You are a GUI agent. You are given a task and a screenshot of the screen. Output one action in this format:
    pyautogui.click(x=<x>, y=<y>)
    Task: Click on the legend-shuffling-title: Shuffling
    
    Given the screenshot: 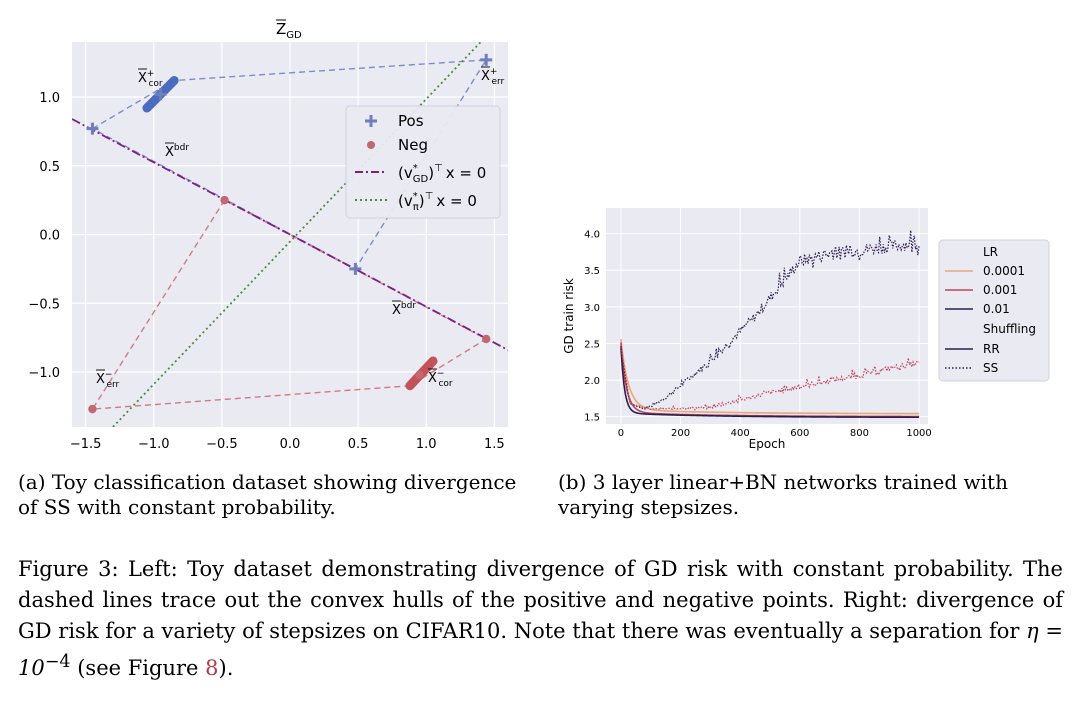 What is the action you would take?
    pyautogui.click(x=1009, y=329)
    